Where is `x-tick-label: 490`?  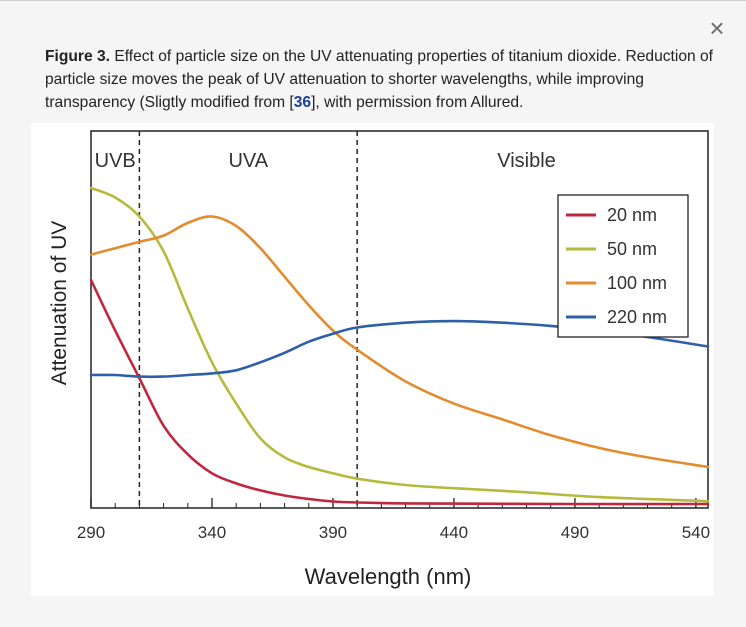 x-tick-label: 490 is located at coordinates (575, 532).